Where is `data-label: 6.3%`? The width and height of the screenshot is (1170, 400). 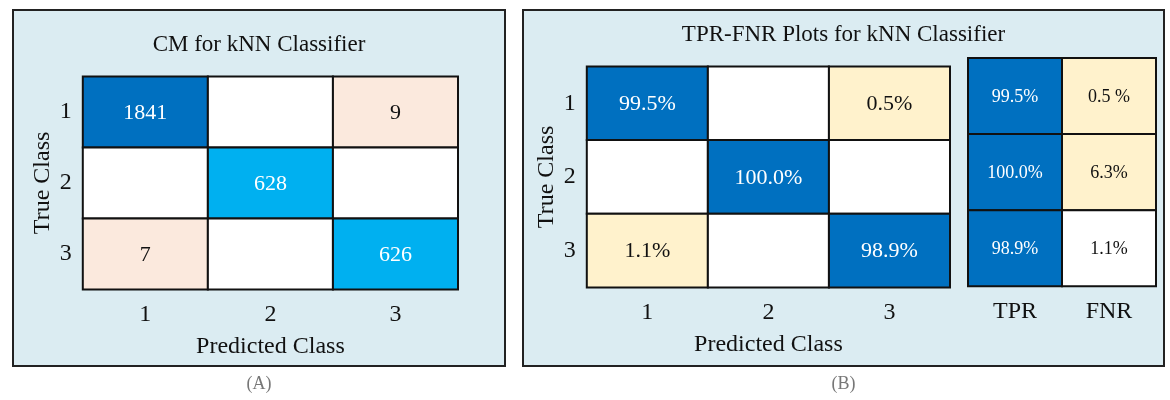 data-label: 6.3% is located at coordinates (1109, 171).